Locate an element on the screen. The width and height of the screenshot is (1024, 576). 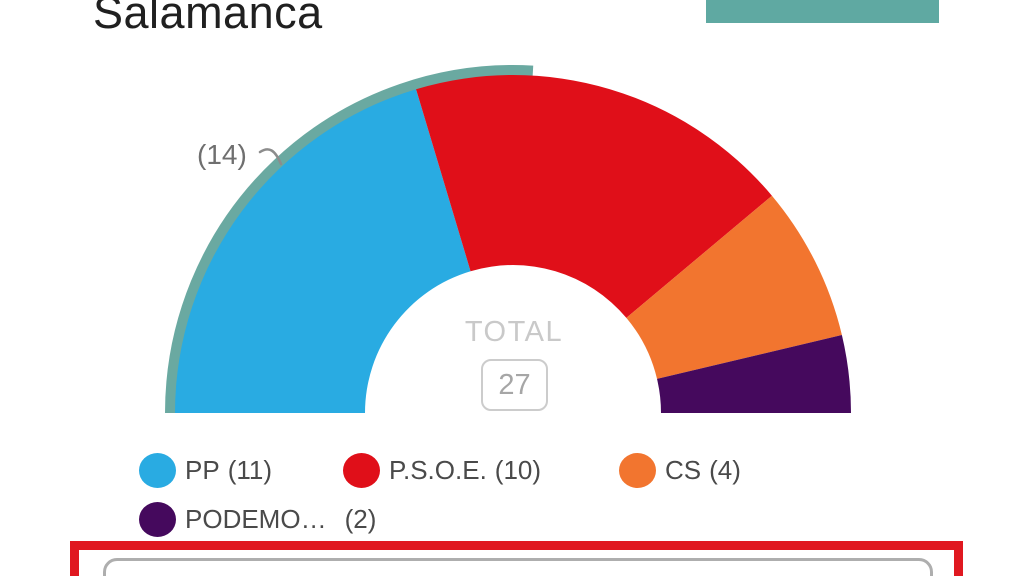
segment-cs is located at coordinates (734, 287).